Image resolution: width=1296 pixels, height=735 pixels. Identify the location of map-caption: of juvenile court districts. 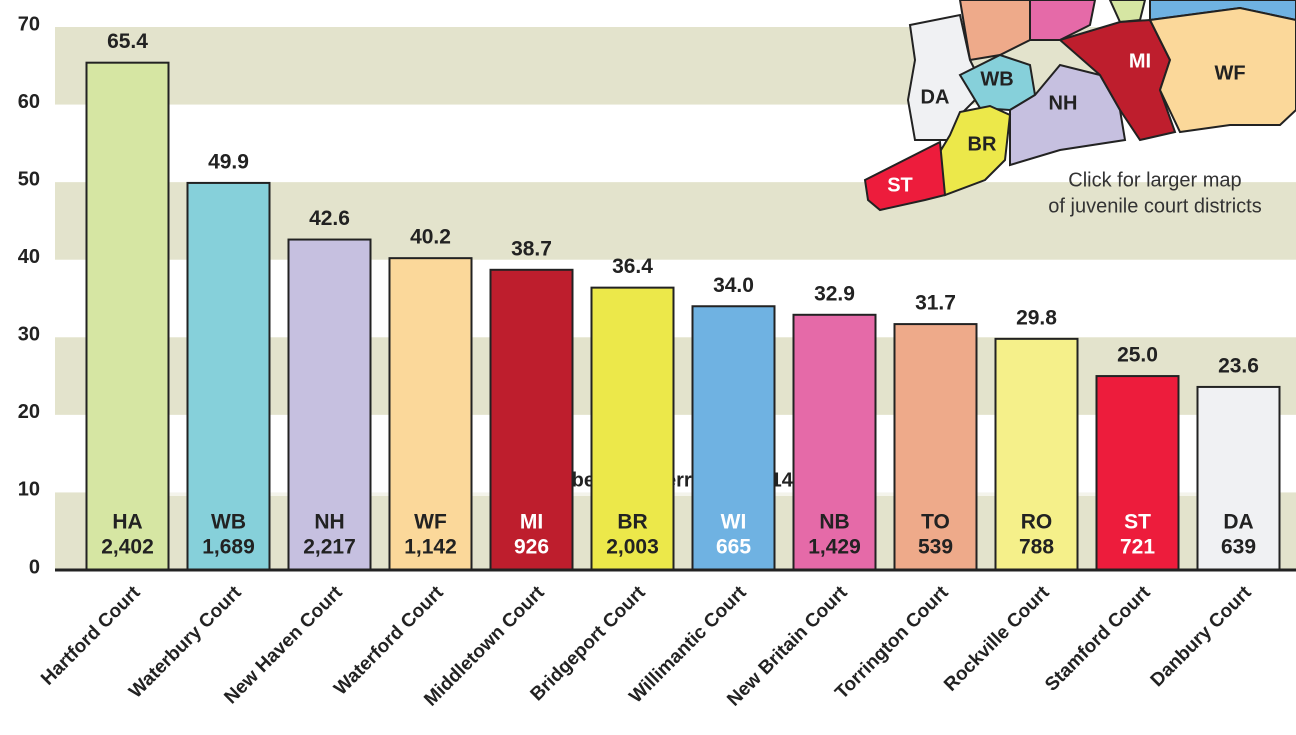
(1154, 206).